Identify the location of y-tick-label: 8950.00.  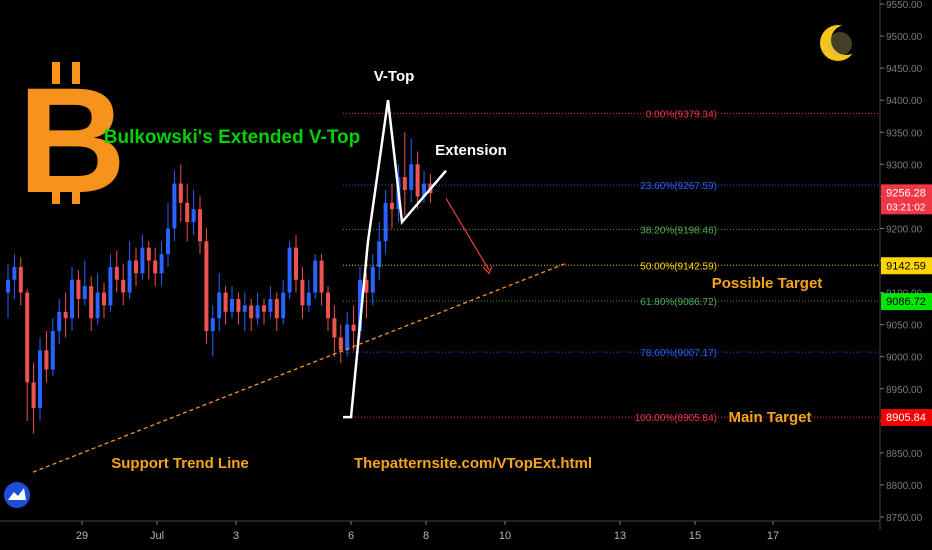
(904, 390).